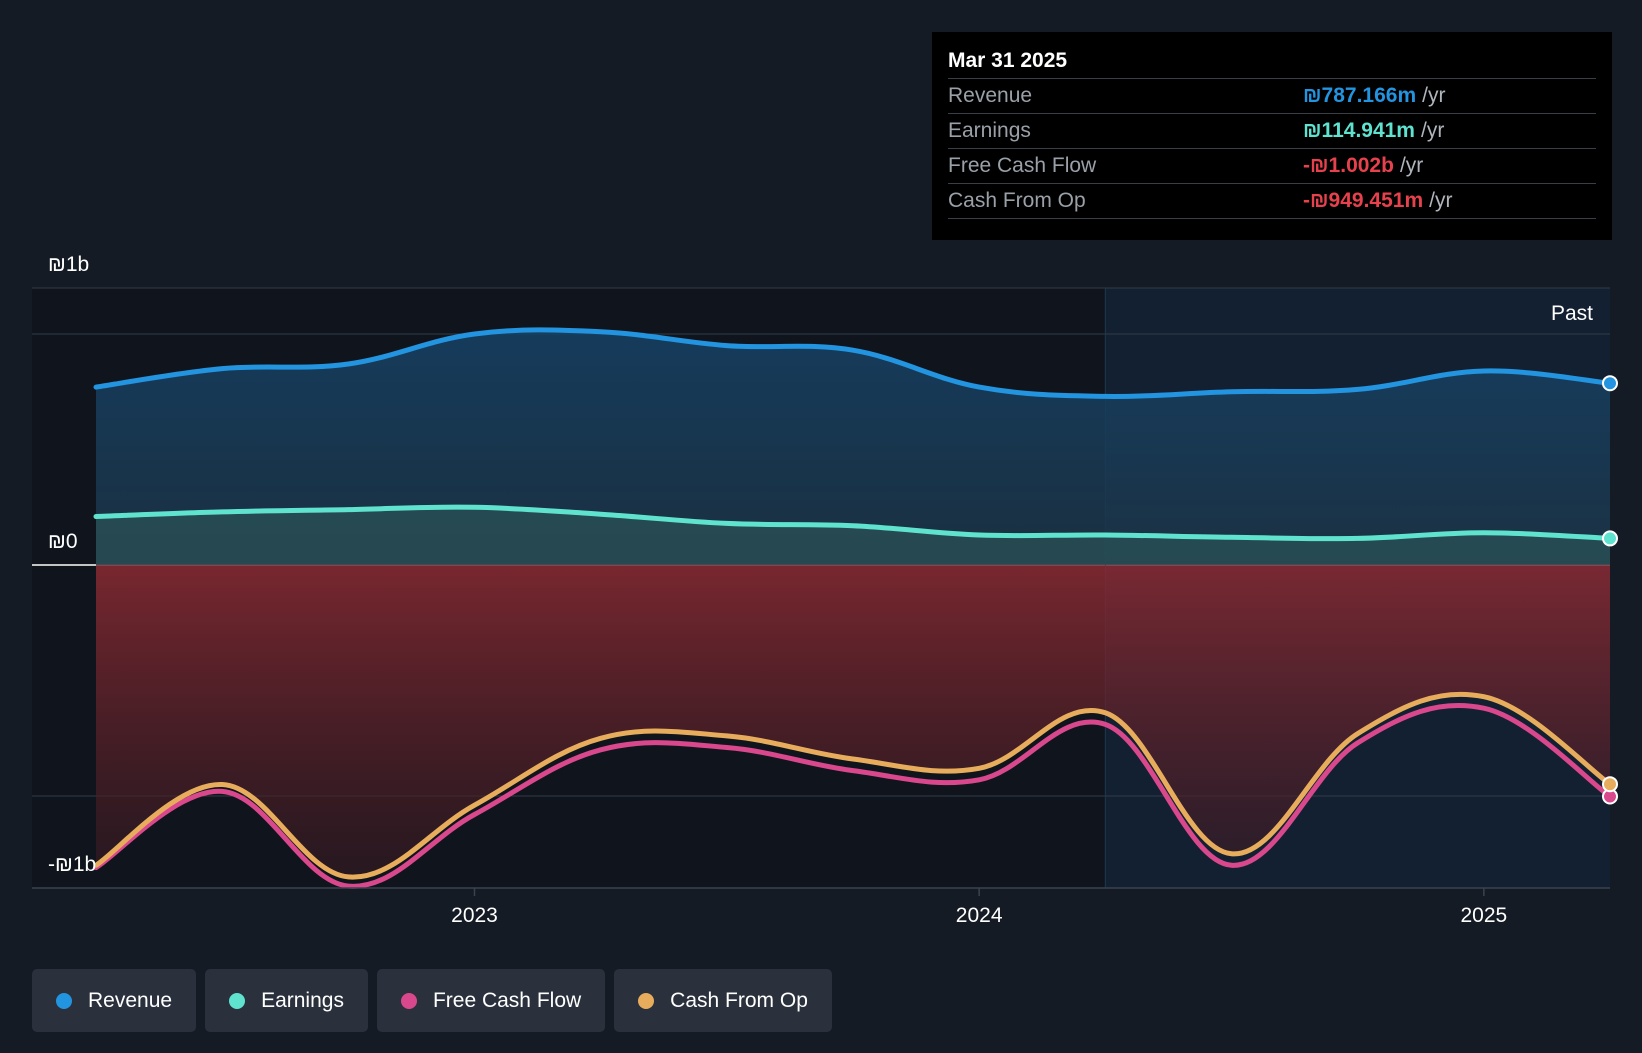 This screenshot has width=1642, height=1053. I want to click on legend-item-earnings: Earnings, so click(286, 1000).